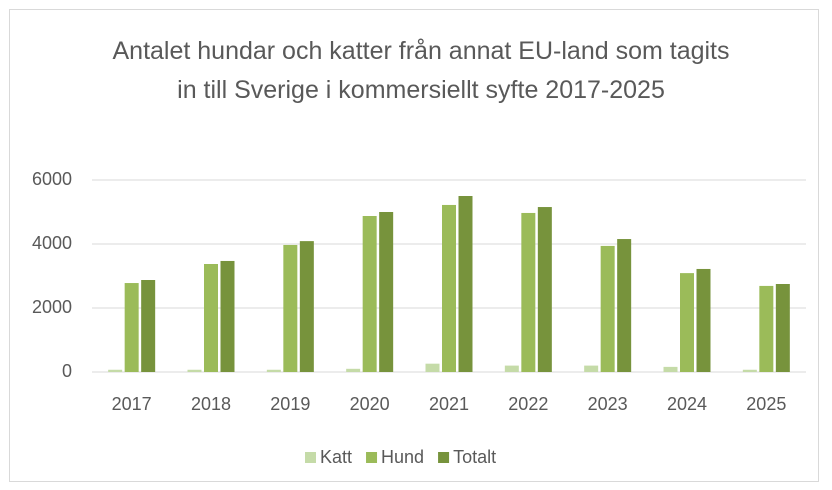  I want to click on x-tick-label: 2020, so click(370, 404).